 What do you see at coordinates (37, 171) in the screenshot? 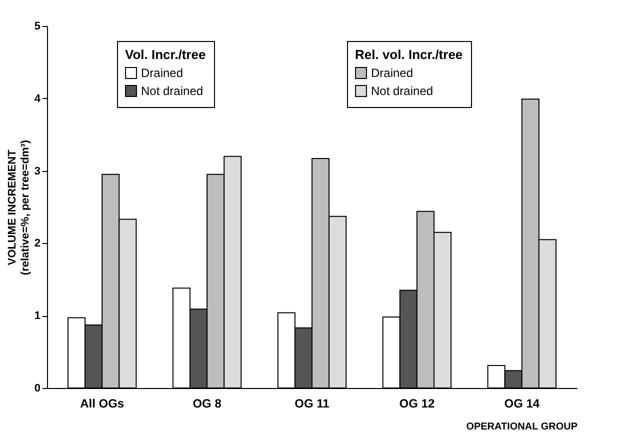
I see `y-tick-label: 3` at bounding box center [37, 171].